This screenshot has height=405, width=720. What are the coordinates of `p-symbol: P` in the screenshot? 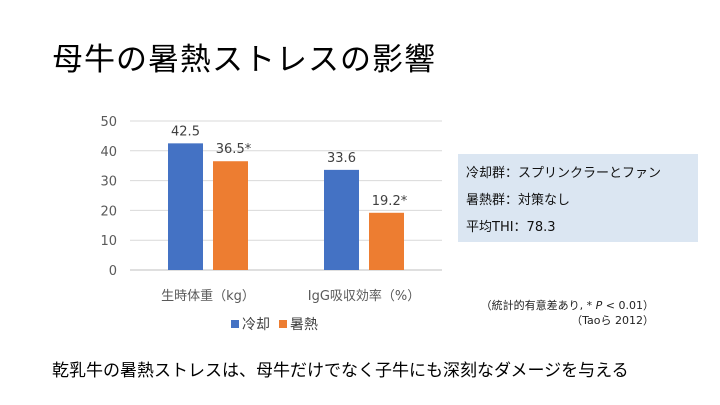 It's located at (599, 305).